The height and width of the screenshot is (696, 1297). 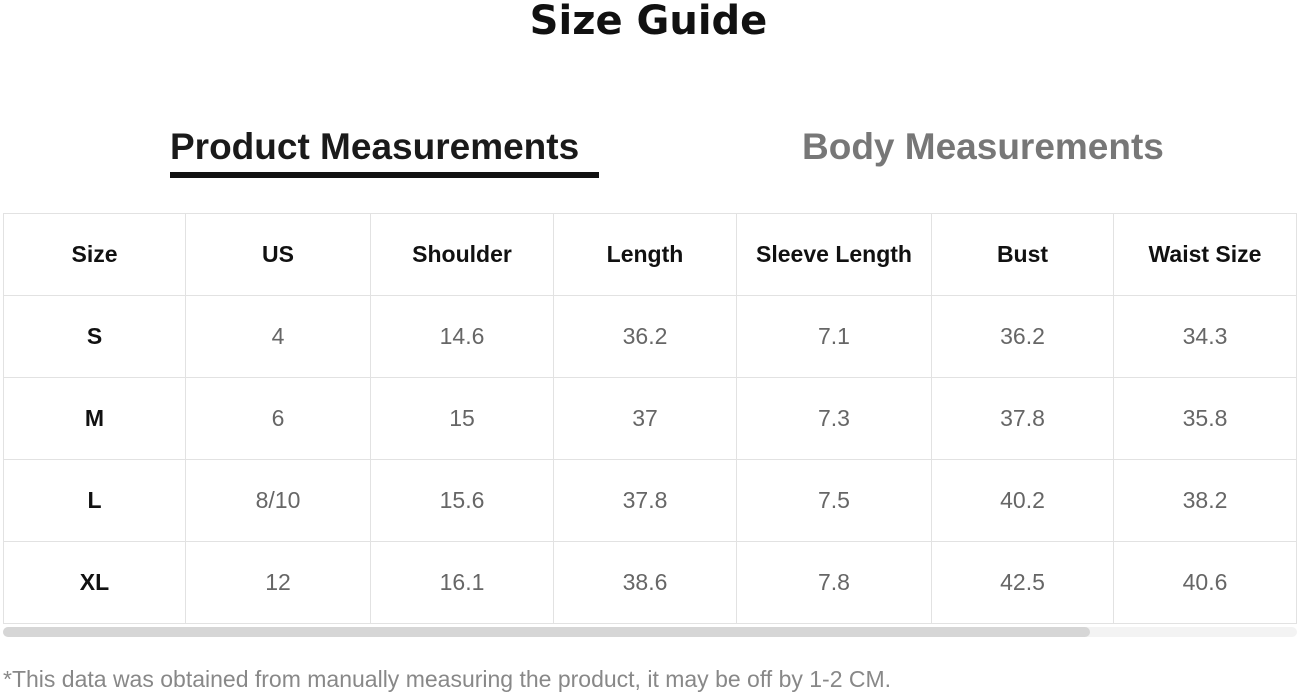 I want to click on table-cell: 7.1, so click(x=834, y=336).